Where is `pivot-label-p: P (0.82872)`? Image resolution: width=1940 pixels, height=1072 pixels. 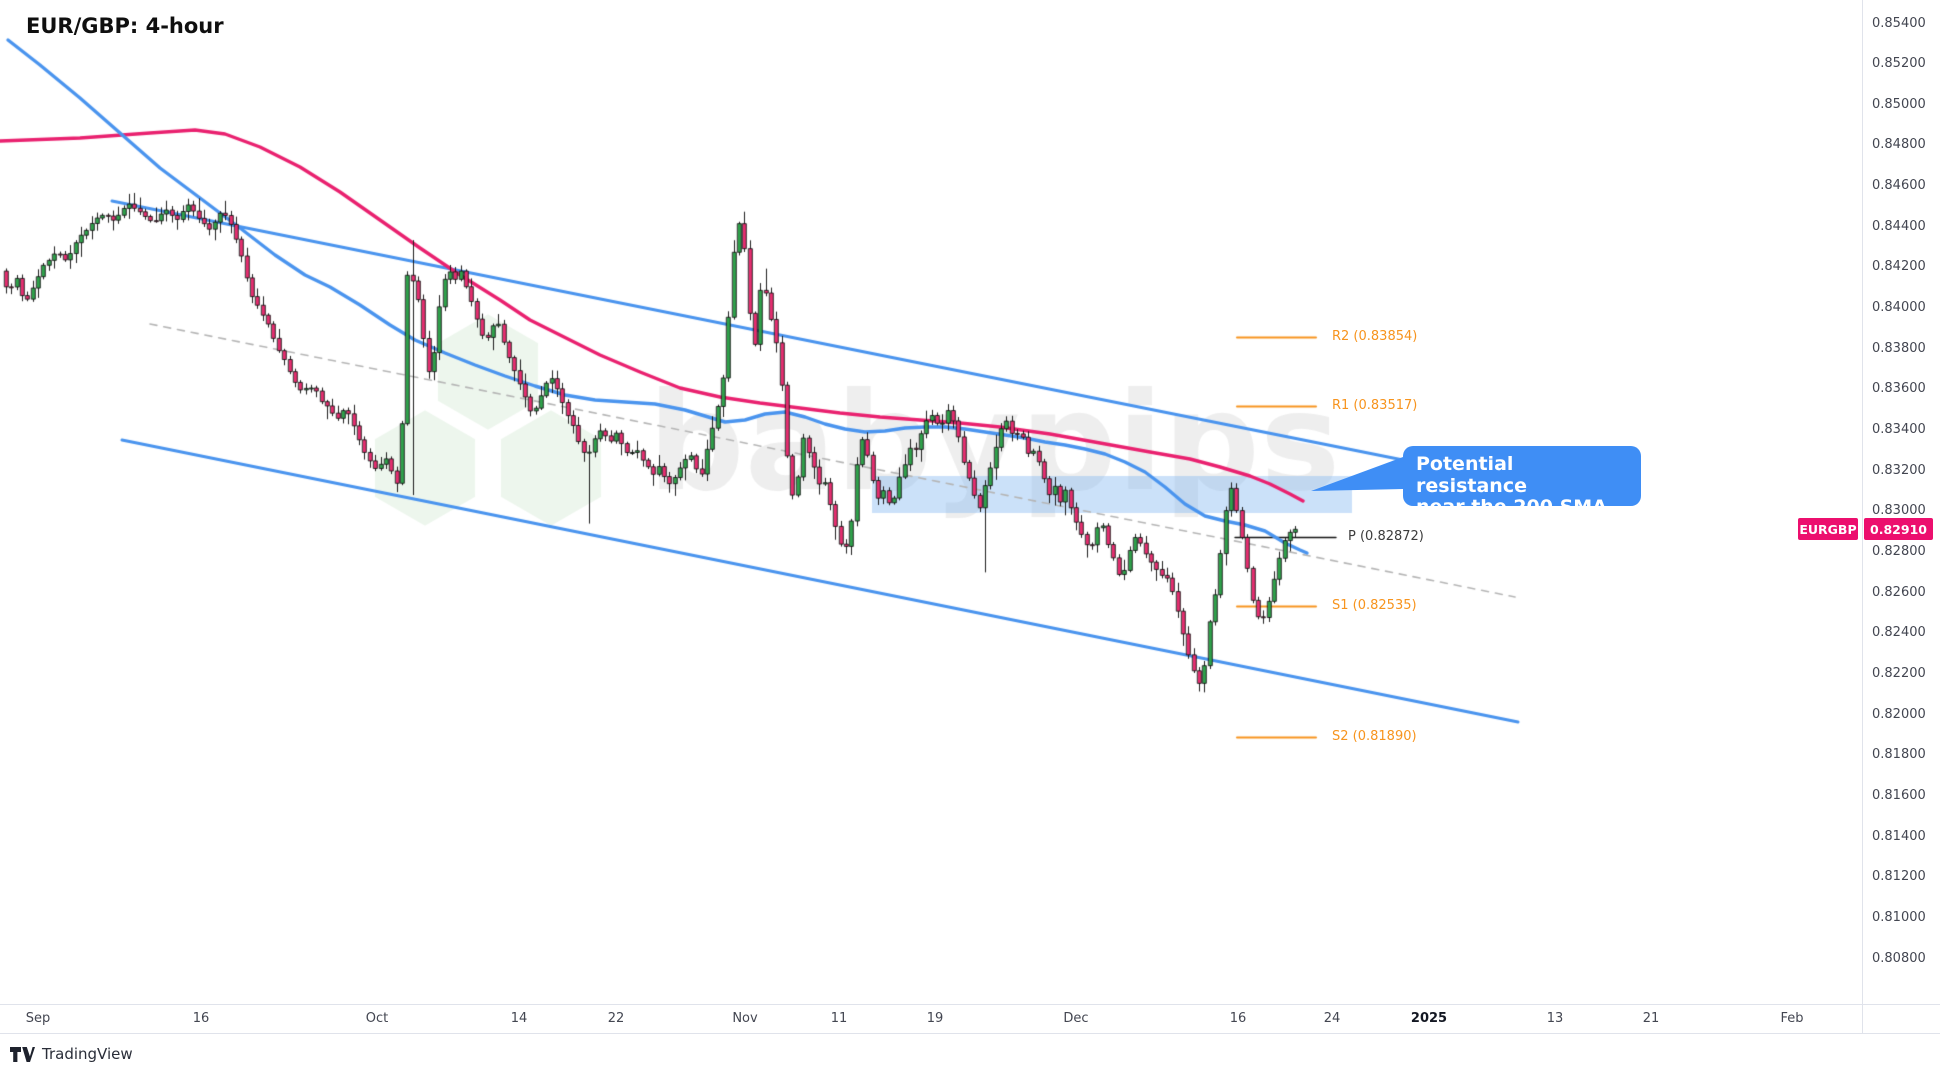
pivot-label-p: P (0.82872) is located at coordinates (1386, 537).